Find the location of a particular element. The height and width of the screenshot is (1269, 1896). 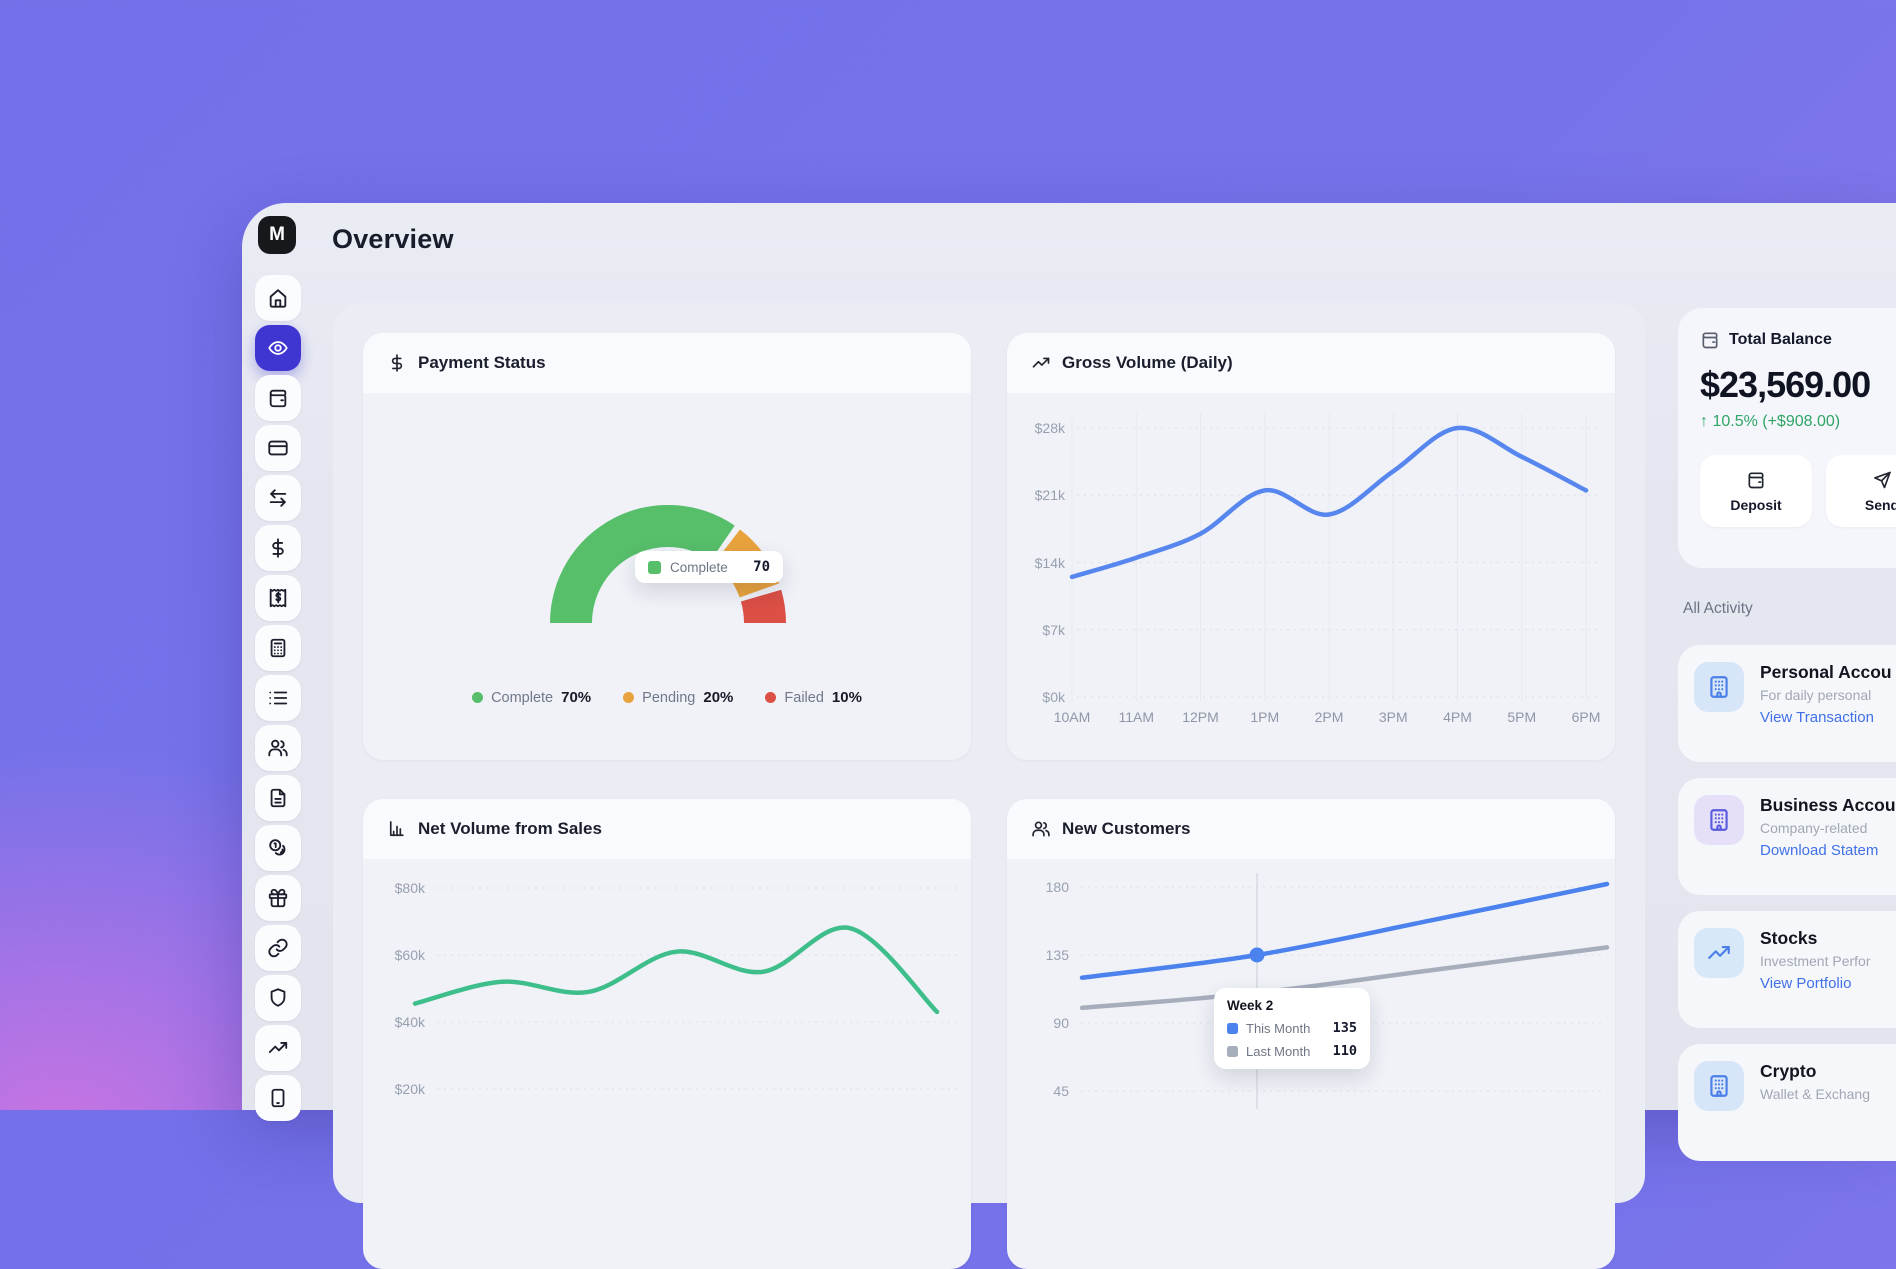

sidebar-item-shield is located at coordinates (278, 998).